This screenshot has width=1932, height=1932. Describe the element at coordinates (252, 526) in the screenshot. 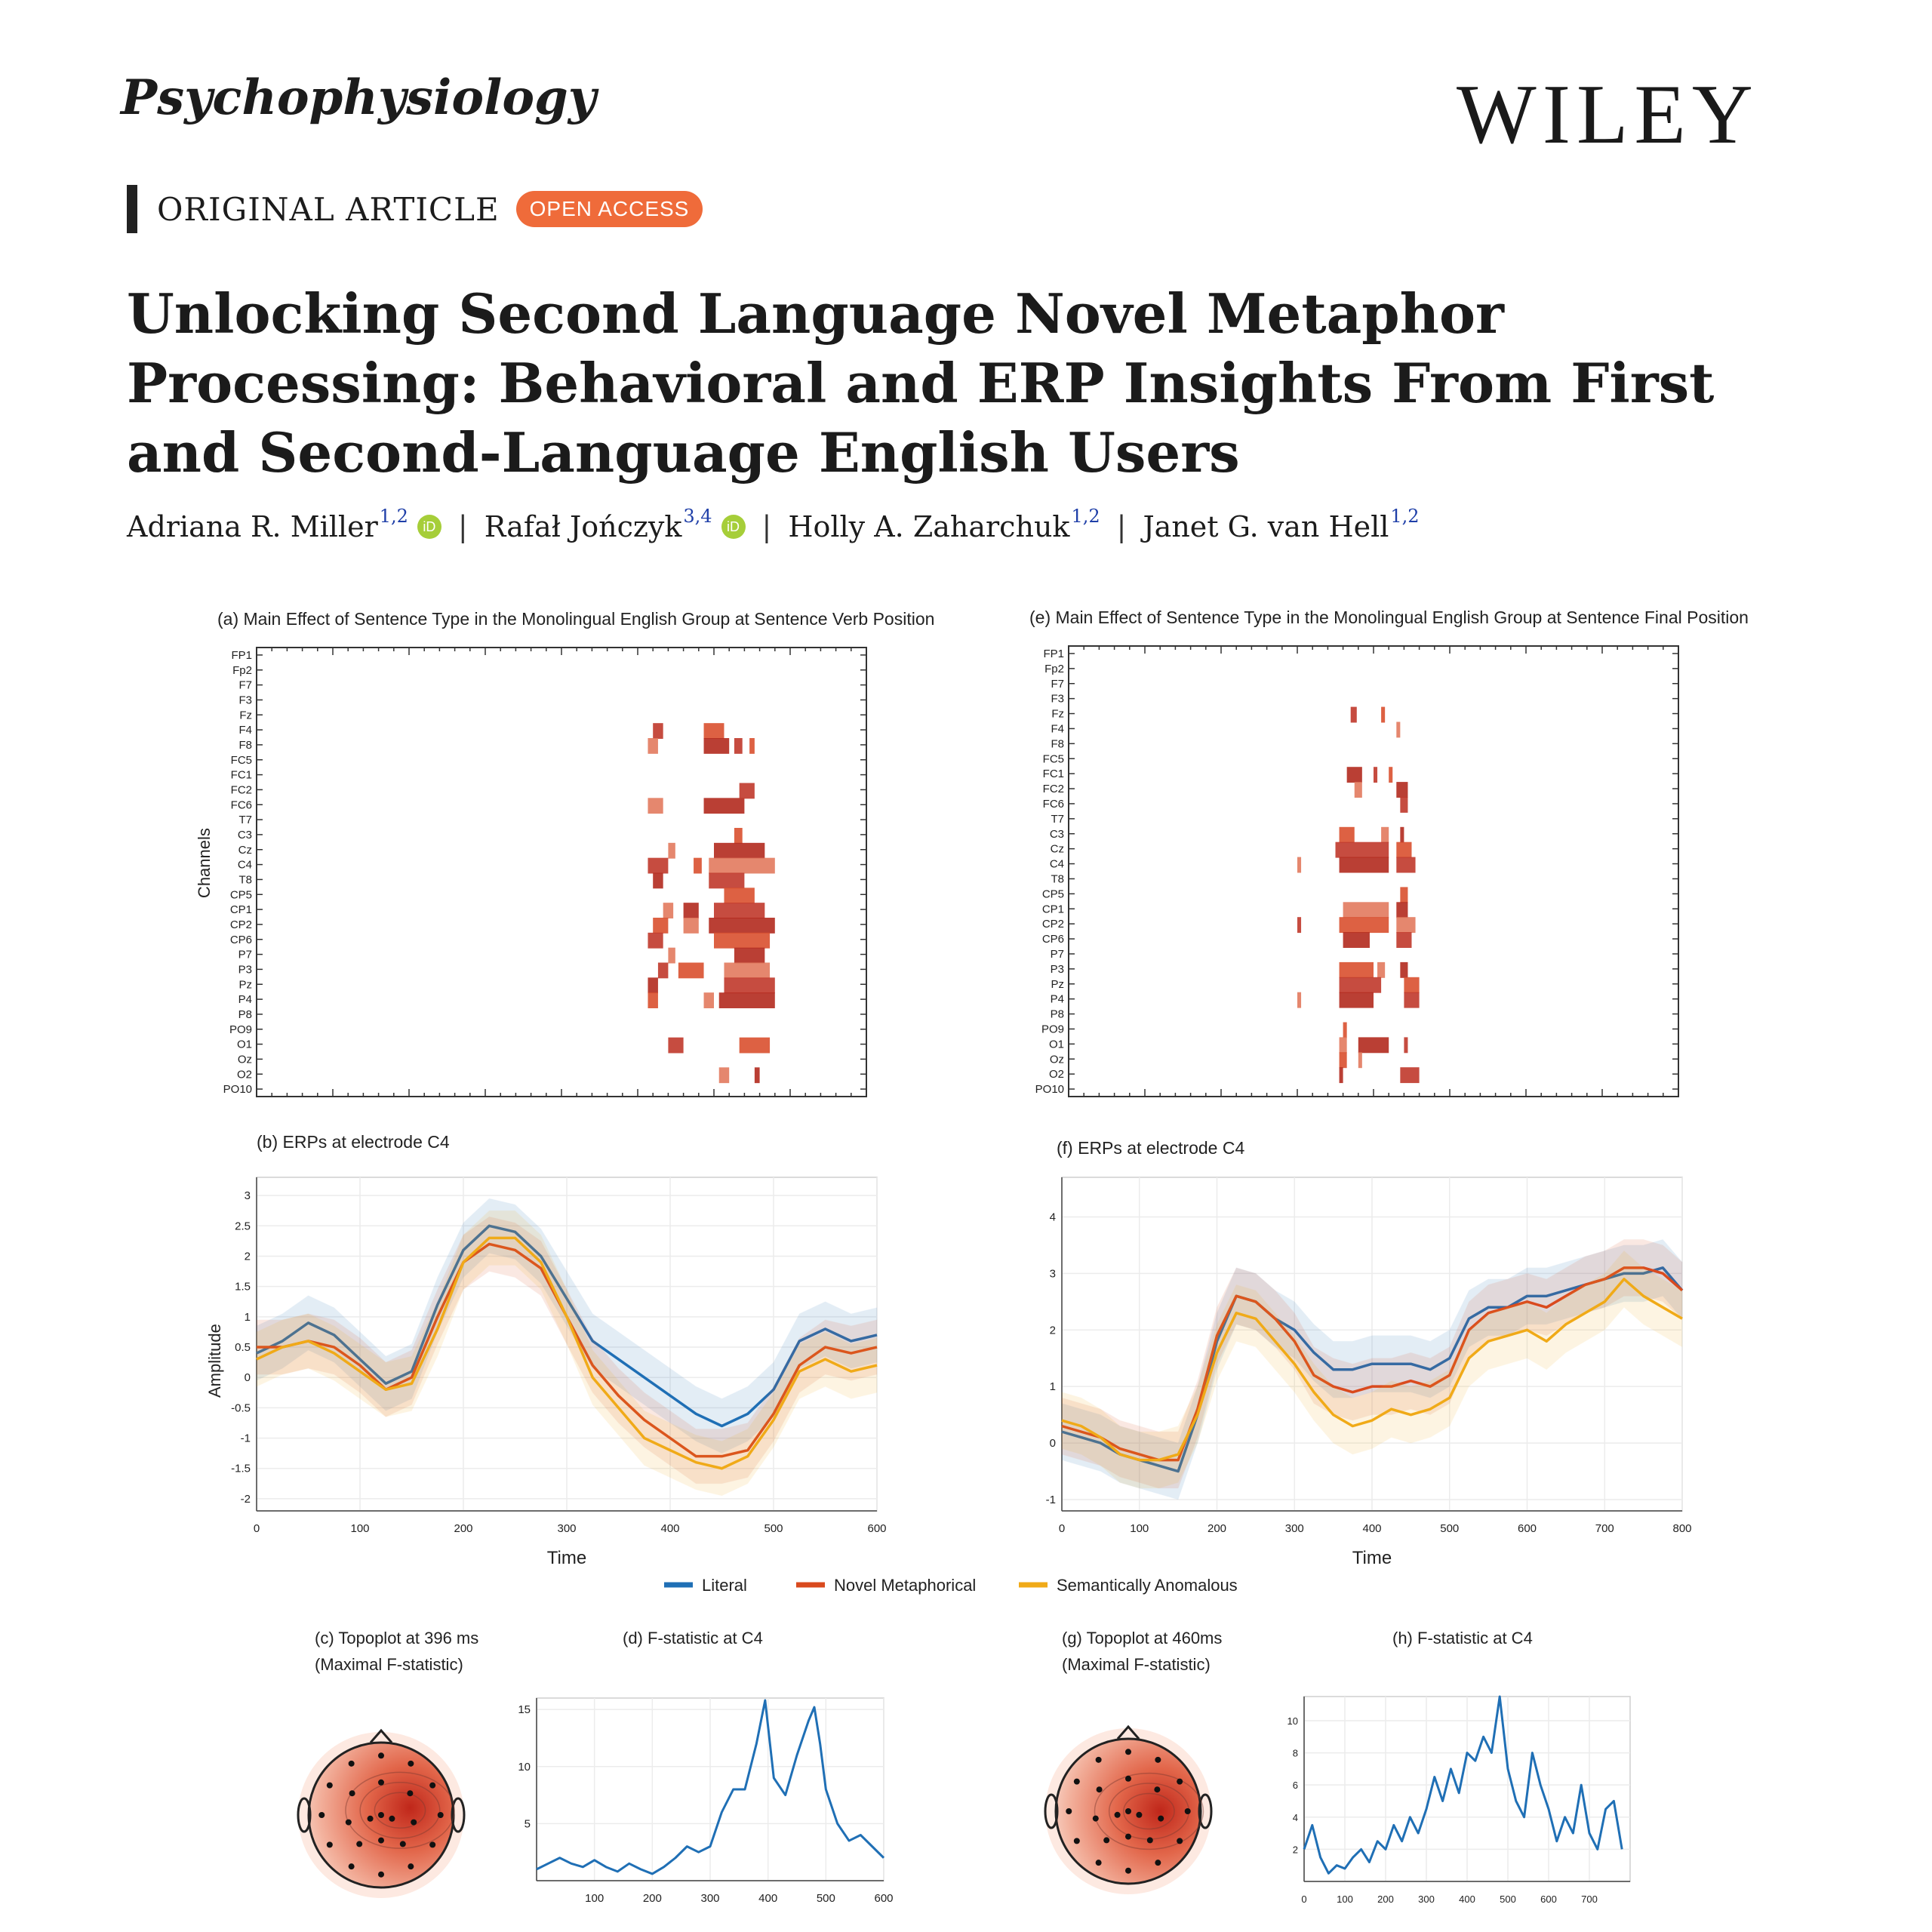

I see `author-name: Adriana R. Miller` at that location.